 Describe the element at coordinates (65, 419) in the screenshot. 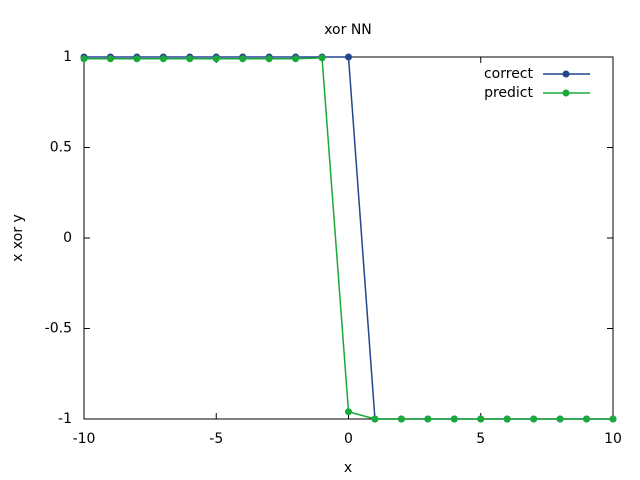

I see `y-tick-label: -1` at that location.